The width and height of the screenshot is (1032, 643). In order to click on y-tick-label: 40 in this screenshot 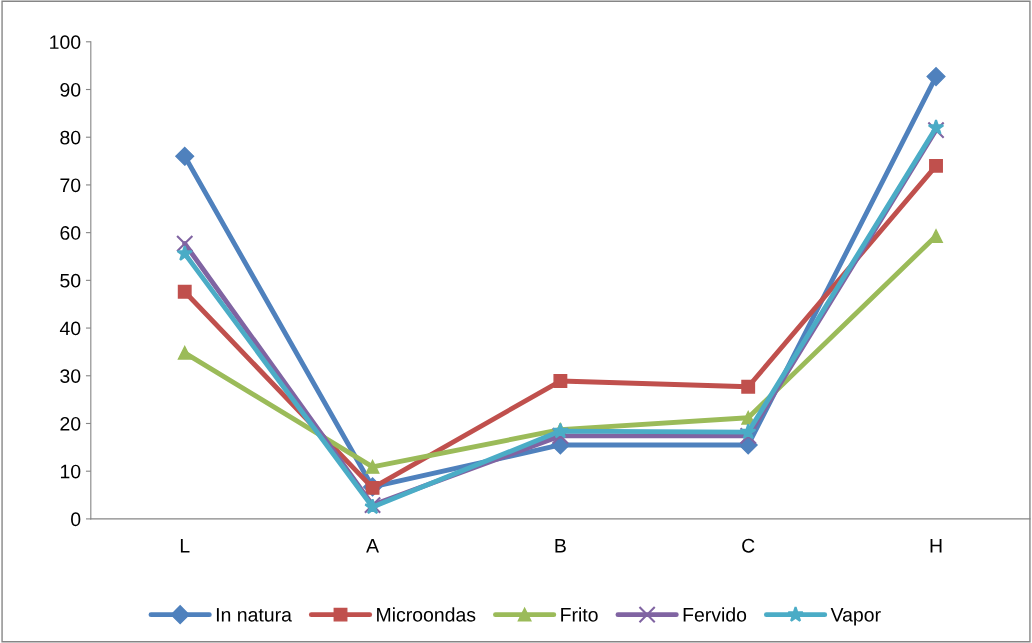, I will do `click(70, 328)`.